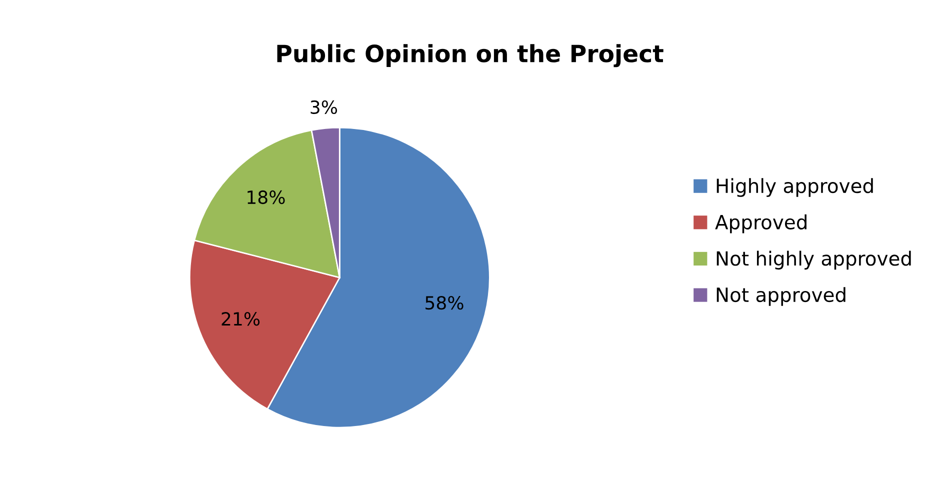 The width and height of the screenshot is (939, 484). Describe the element at coordinates (445, 303) in the screenshot. I see `data-label: 58%` at that location.